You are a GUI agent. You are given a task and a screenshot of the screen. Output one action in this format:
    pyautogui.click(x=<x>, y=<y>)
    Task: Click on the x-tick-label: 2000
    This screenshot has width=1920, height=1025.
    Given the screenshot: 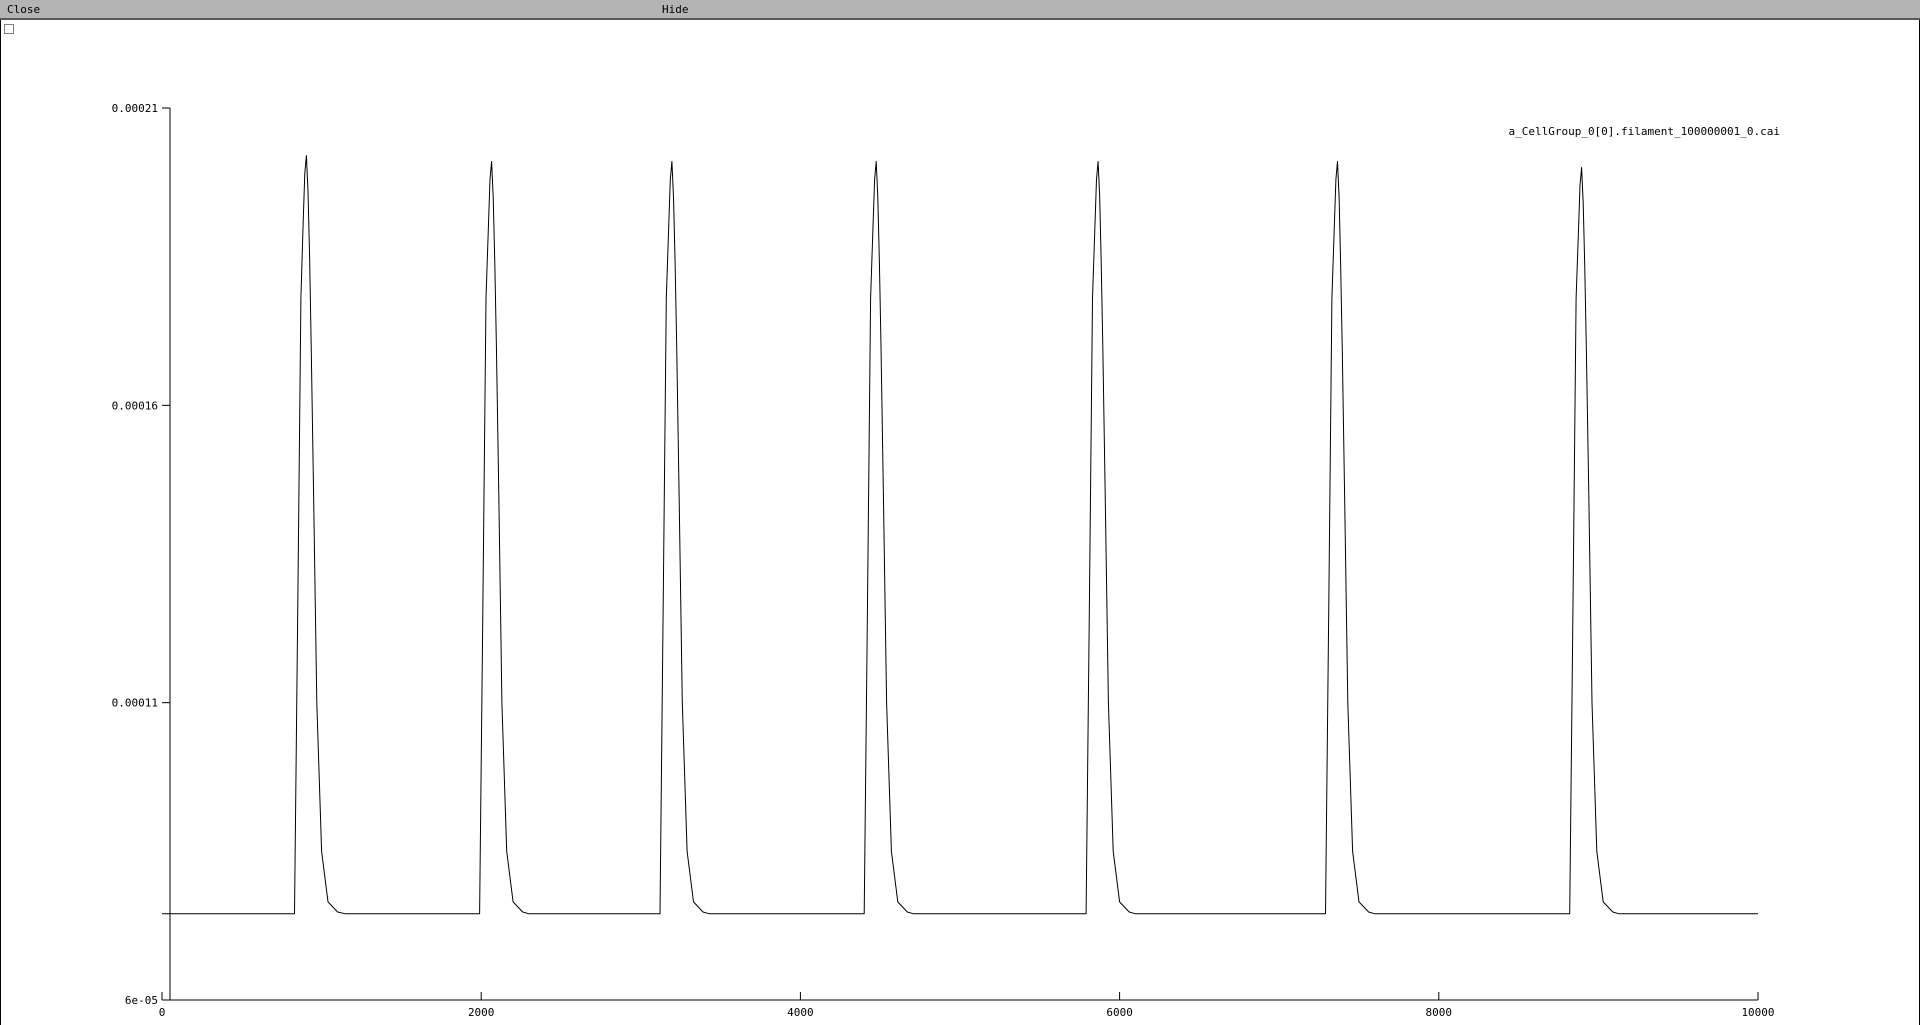 What is the action you would take?
    pyautogui.click(x=481, y=1012)
    